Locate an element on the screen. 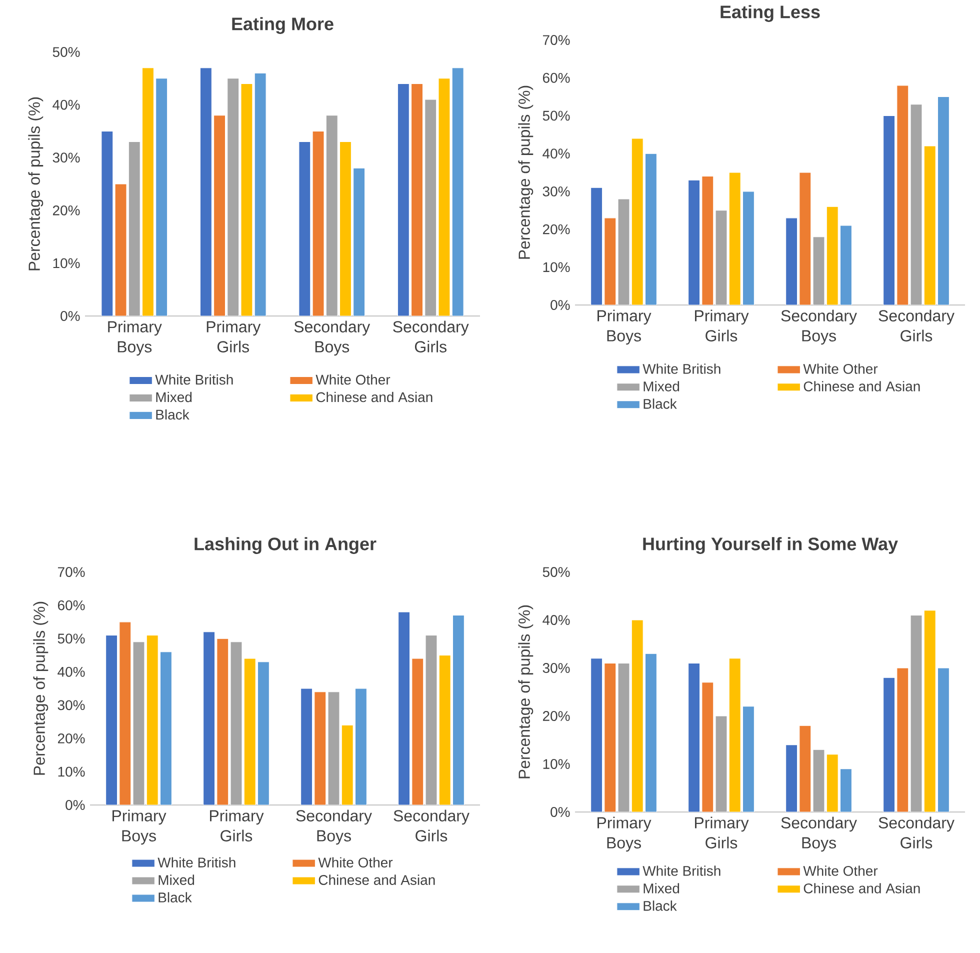  chart-title: Hurting Yourself in Some Way is located at coordinates (770, 545).